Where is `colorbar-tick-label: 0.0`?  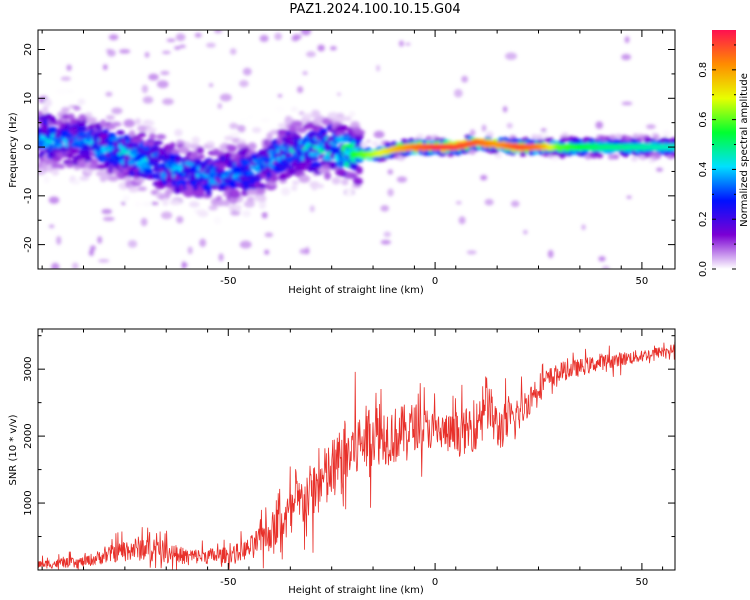 colorbar-tick-label: 0.0 is located at coordinates (703, 269).